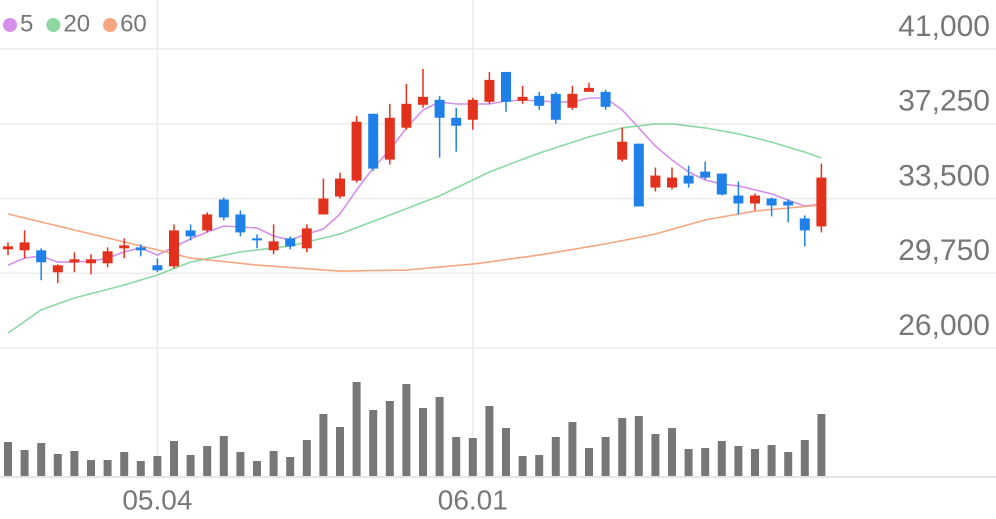 The image size is (996, 519). What do you see at coordinates (944, 250) in the screenshot?
I see `y-tick-label: 29,750` at bounding box center [944, 250].